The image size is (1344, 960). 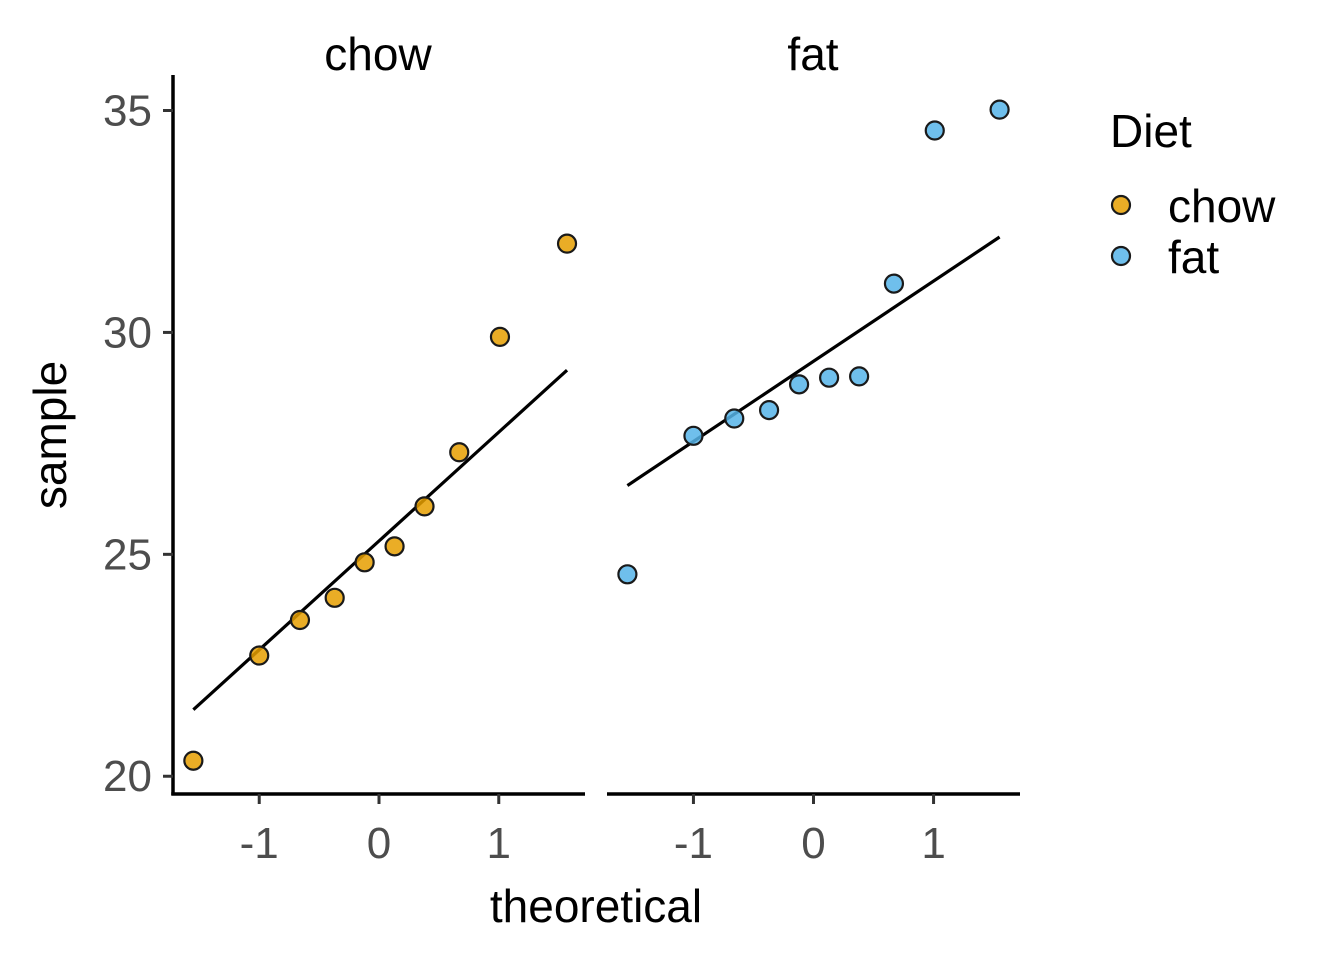 I want to click on legend: Diet chow fat, so click(x=1193, y=194).